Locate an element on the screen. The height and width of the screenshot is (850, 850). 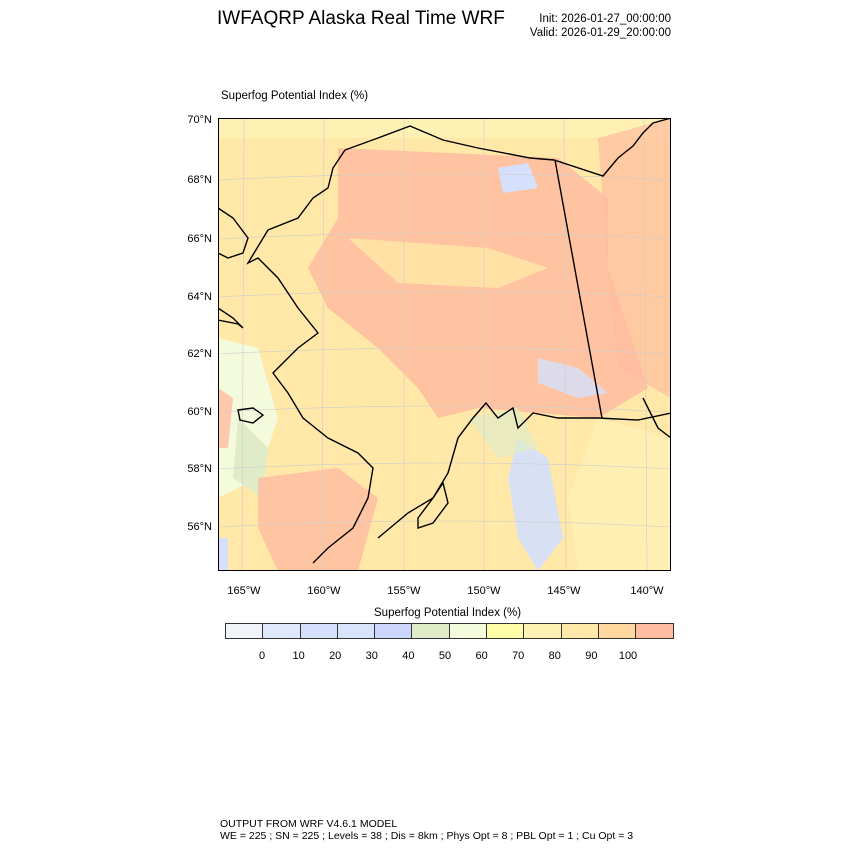
plot-label: Superfog Potential Index (%) is located at coordinates (295, 96).